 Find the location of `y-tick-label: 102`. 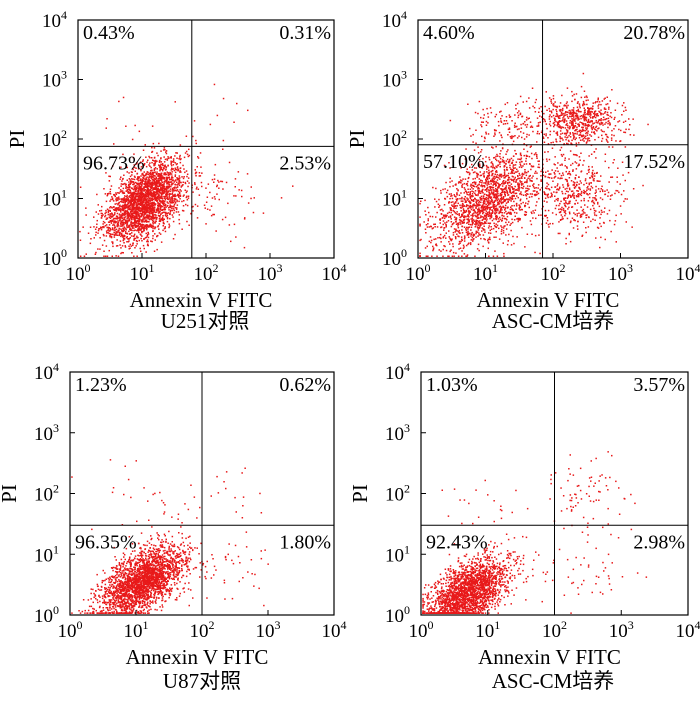

y-tick-label: 102 is located at coordinates (54, 139).